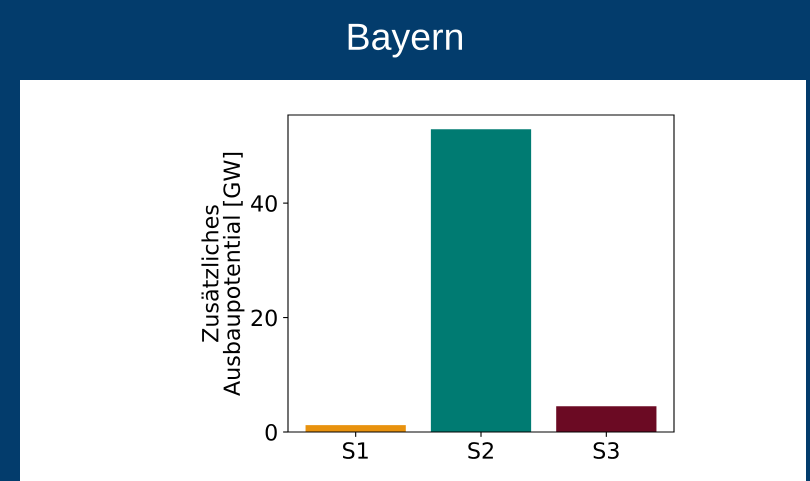 The image size is (810, 481). What do you see at coordinates (480, 450) in the screenshot?
I see `x-tick-label: S2` at bounding box center [480, 450].